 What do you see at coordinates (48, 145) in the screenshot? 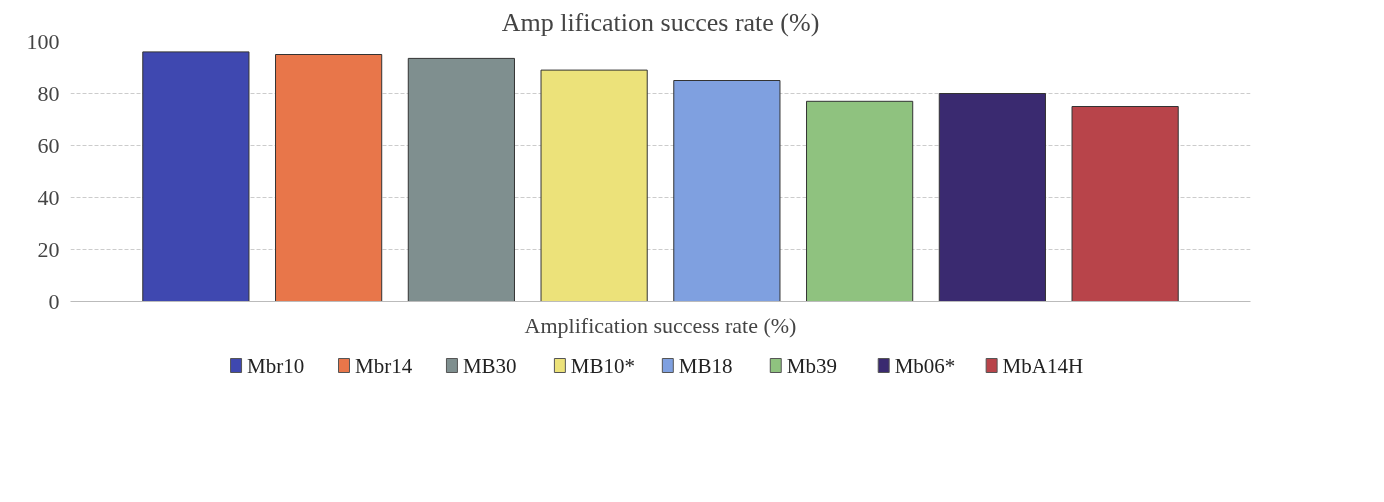
I see `y-tick-label: 60` at bounding box center [48, 145].